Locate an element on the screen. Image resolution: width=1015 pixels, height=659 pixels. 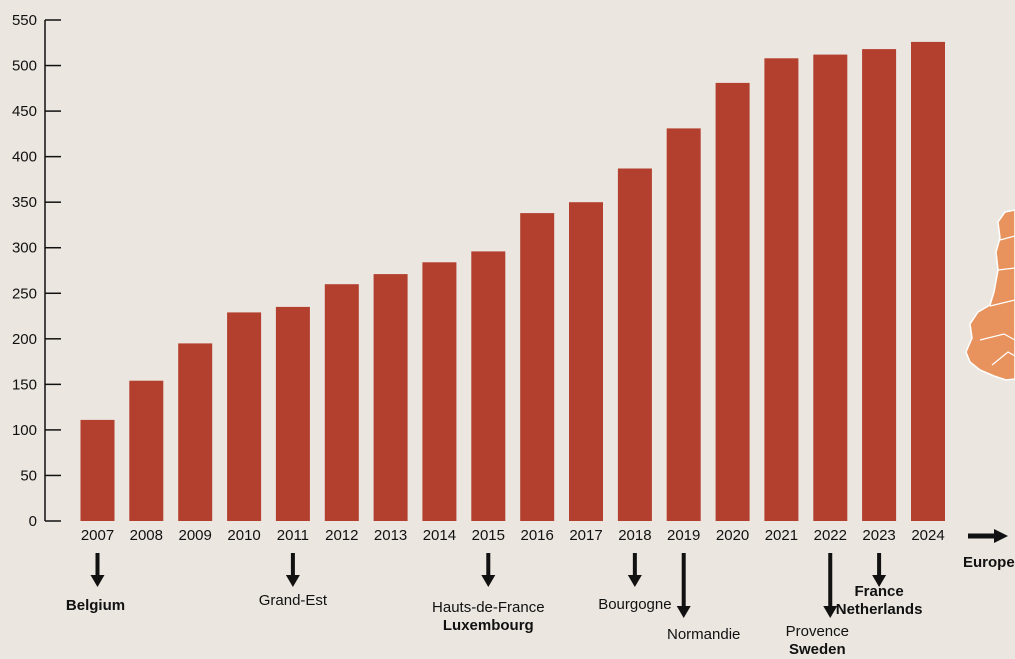
bar-2009 is located at coordinates (195, 432).